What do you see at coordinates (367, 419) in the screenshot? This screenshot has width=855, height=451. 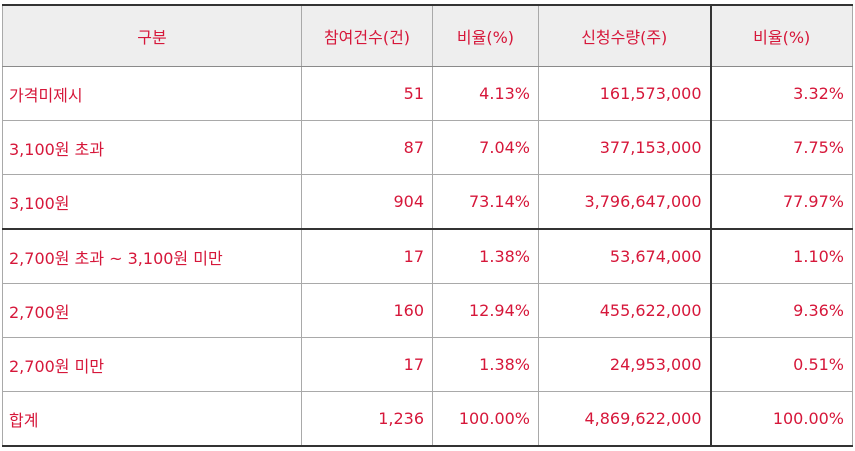 I see `total-count: 1,236` at bounding box center [367, 419].